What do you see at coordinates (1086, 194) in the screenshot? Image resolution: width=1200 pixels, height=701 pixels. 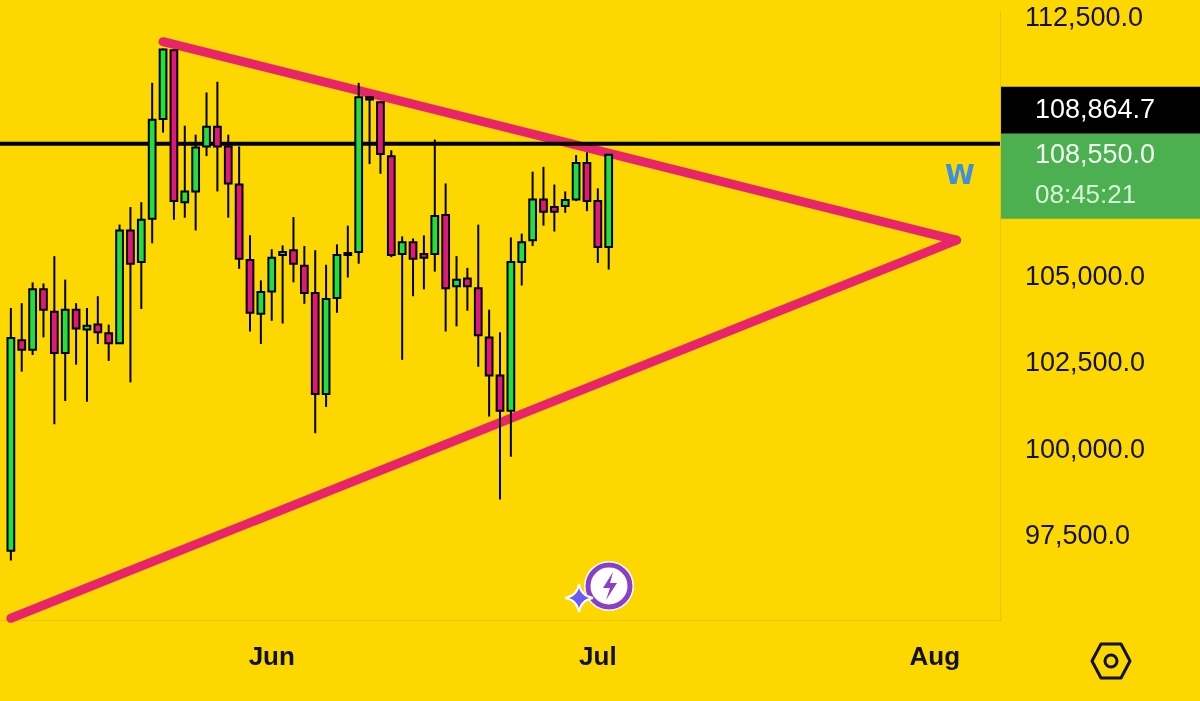 I see `text: 08:45:21` at bounding box center [1086, 194].